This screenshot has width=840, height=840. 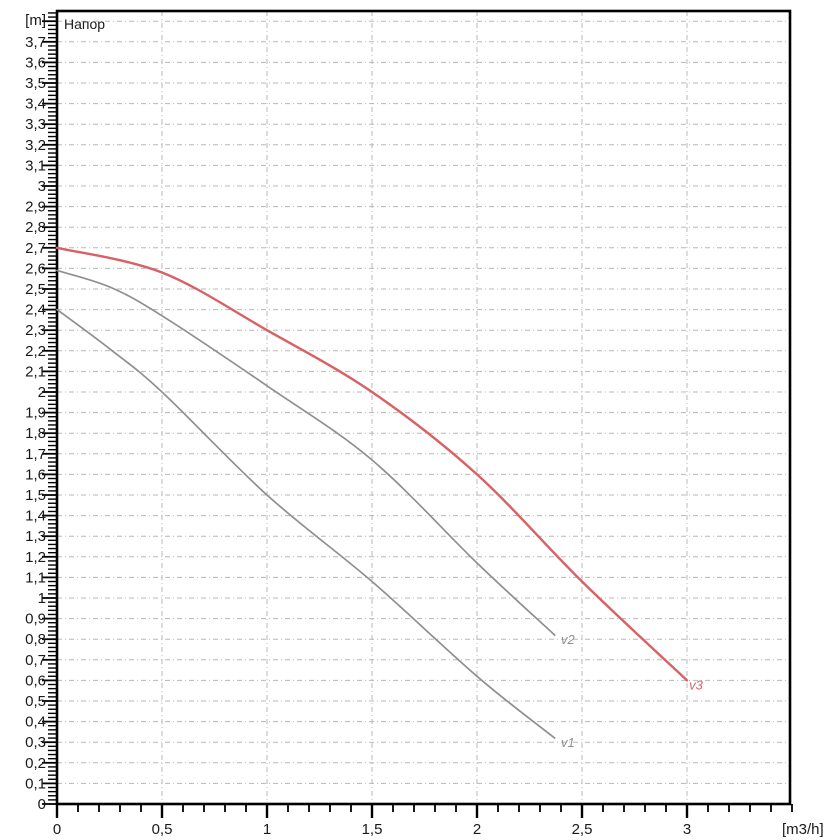 What do you see at coordinates (35, 165) in the screenshot?
I see `y-tick-label: 3,1` at bounding box center [35, 165].